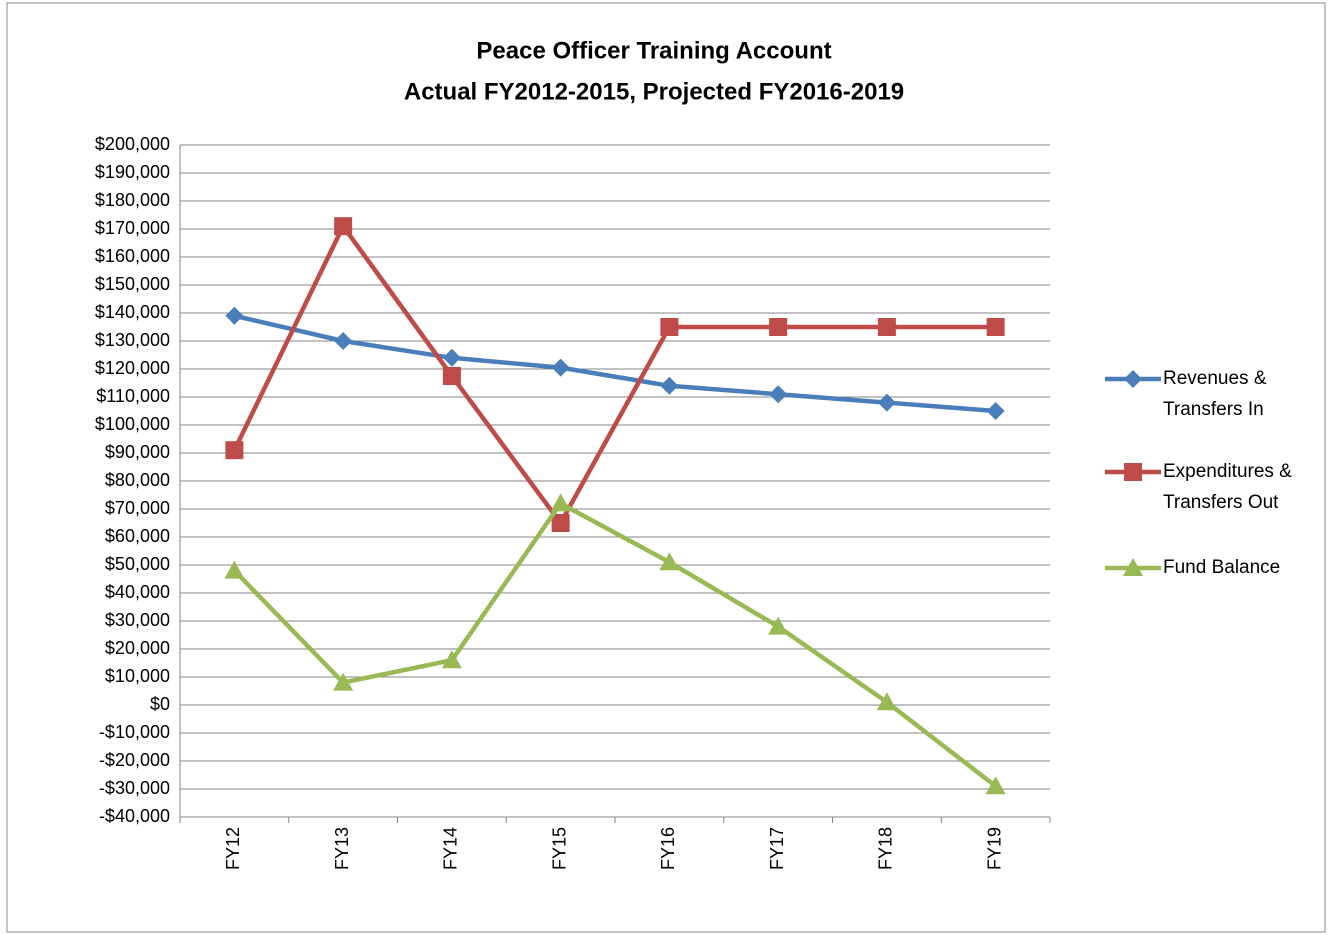 This screenshot has width=1328, height=935. What do you see at coordinates (451, 848) in the screenshot?
I see `x-tick-label: FY14` at bounding box center [451, 848].